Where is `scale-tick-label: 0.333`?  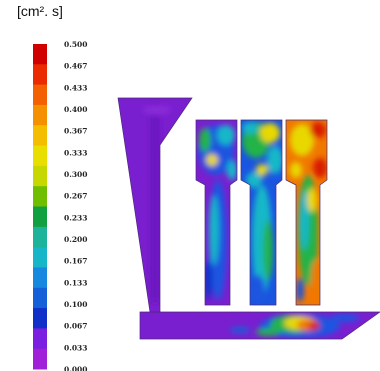
scale-tick-label: 0.333 is located at coordinates (76, 152).